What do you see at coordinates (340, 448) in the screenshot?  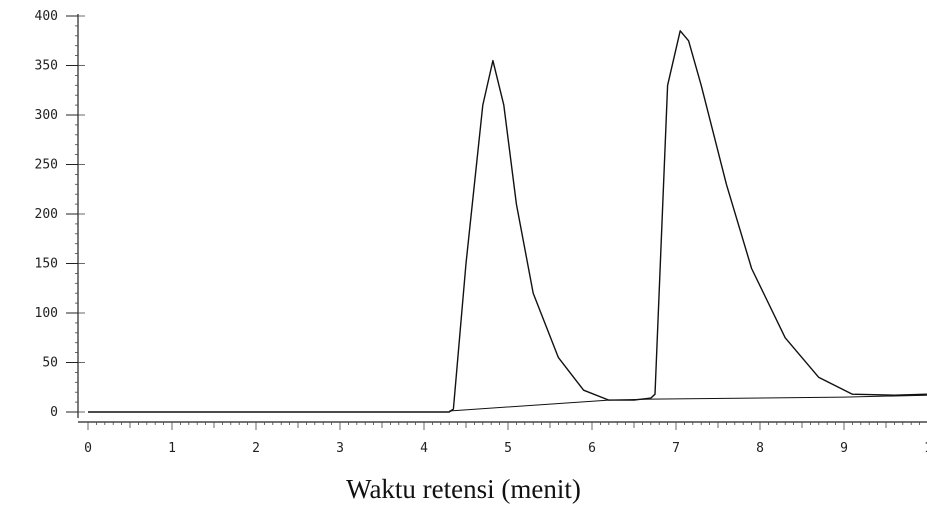 I see `x-tick-label: 3` at bounding box center [340, 448].